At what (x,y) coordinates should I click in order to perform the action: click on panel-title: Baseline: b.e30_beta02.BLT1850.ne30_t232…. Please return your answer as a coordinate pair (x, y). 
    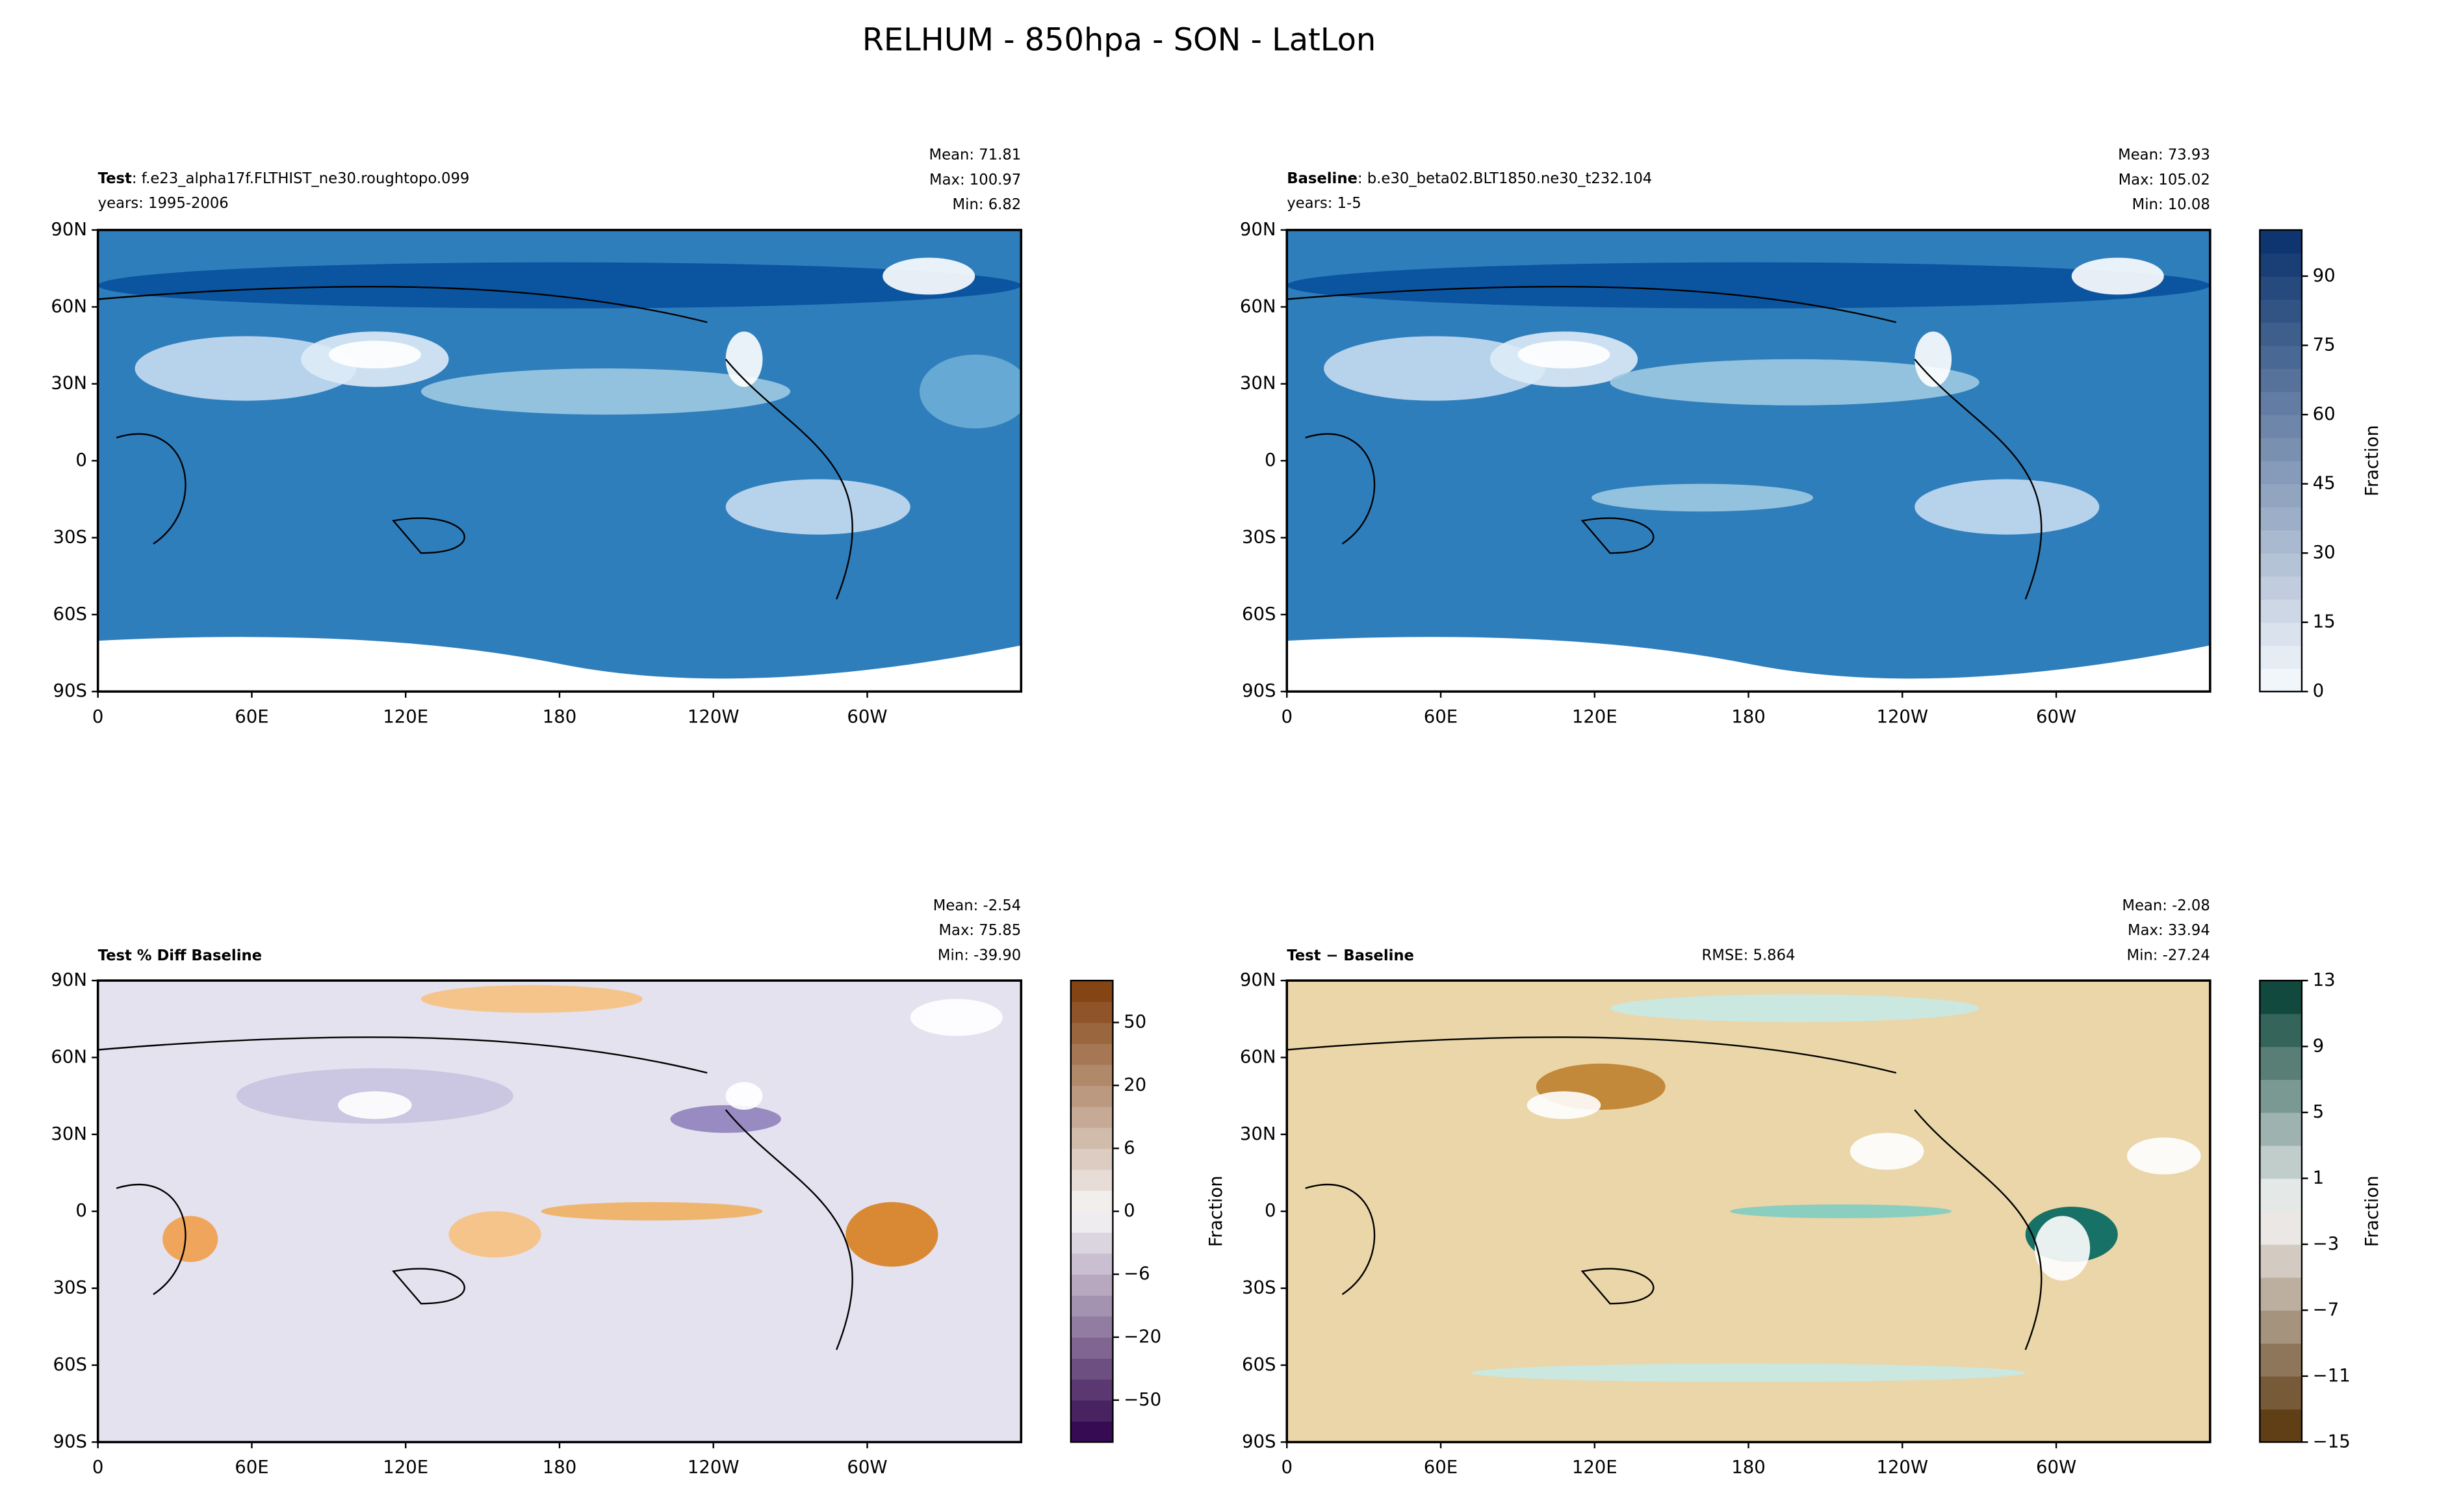
    Looking at the image, I should click on (1469, 178).